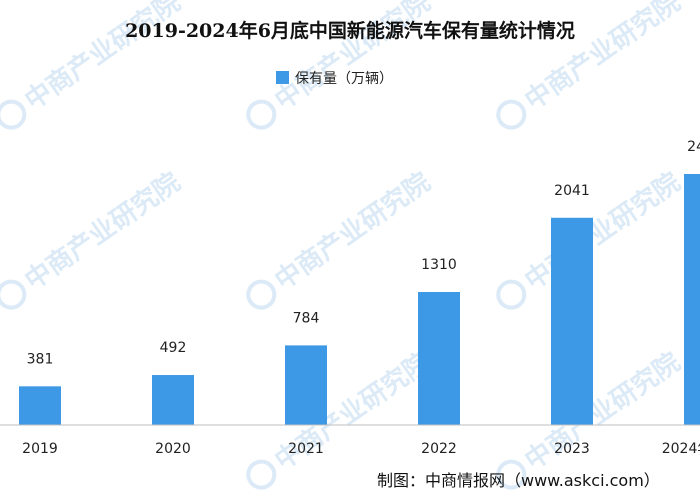  Describe the element at coordinates (173, 348) in the screenshot. I see `data-label-2020: 492` at that location.